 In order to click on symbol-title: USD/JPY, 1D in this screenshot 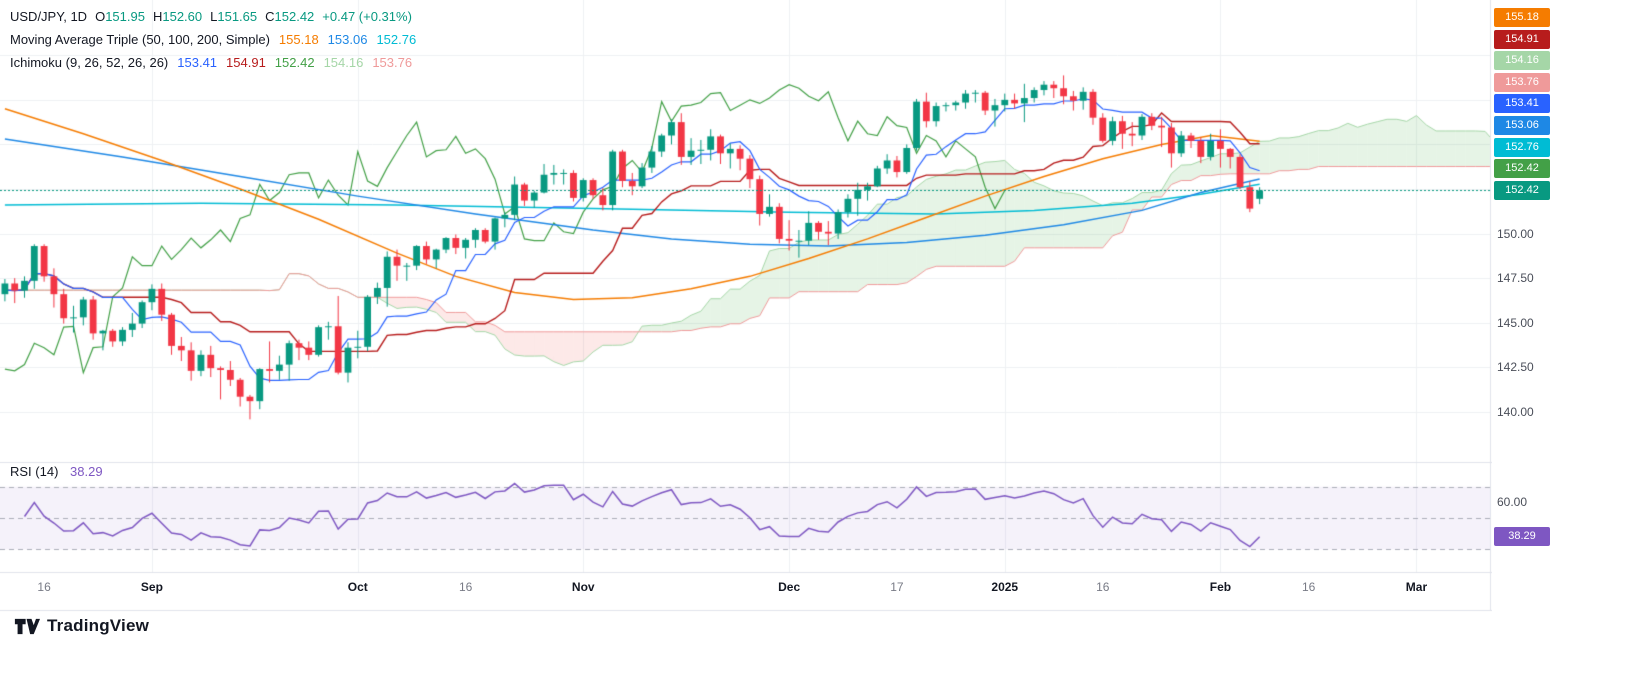, I will do `click(49, 16)`.